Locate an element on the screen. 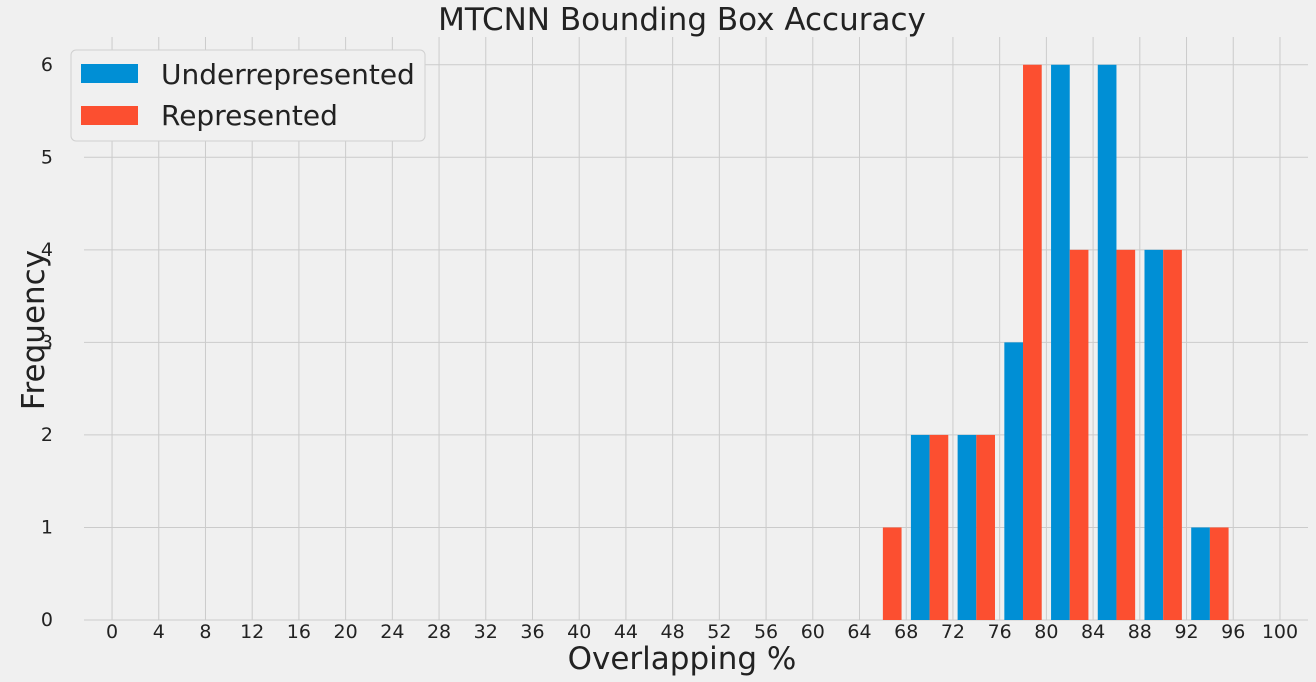  chart-title: MTCNN Bounding Box Accuracy is located at coordinates (682, 20).